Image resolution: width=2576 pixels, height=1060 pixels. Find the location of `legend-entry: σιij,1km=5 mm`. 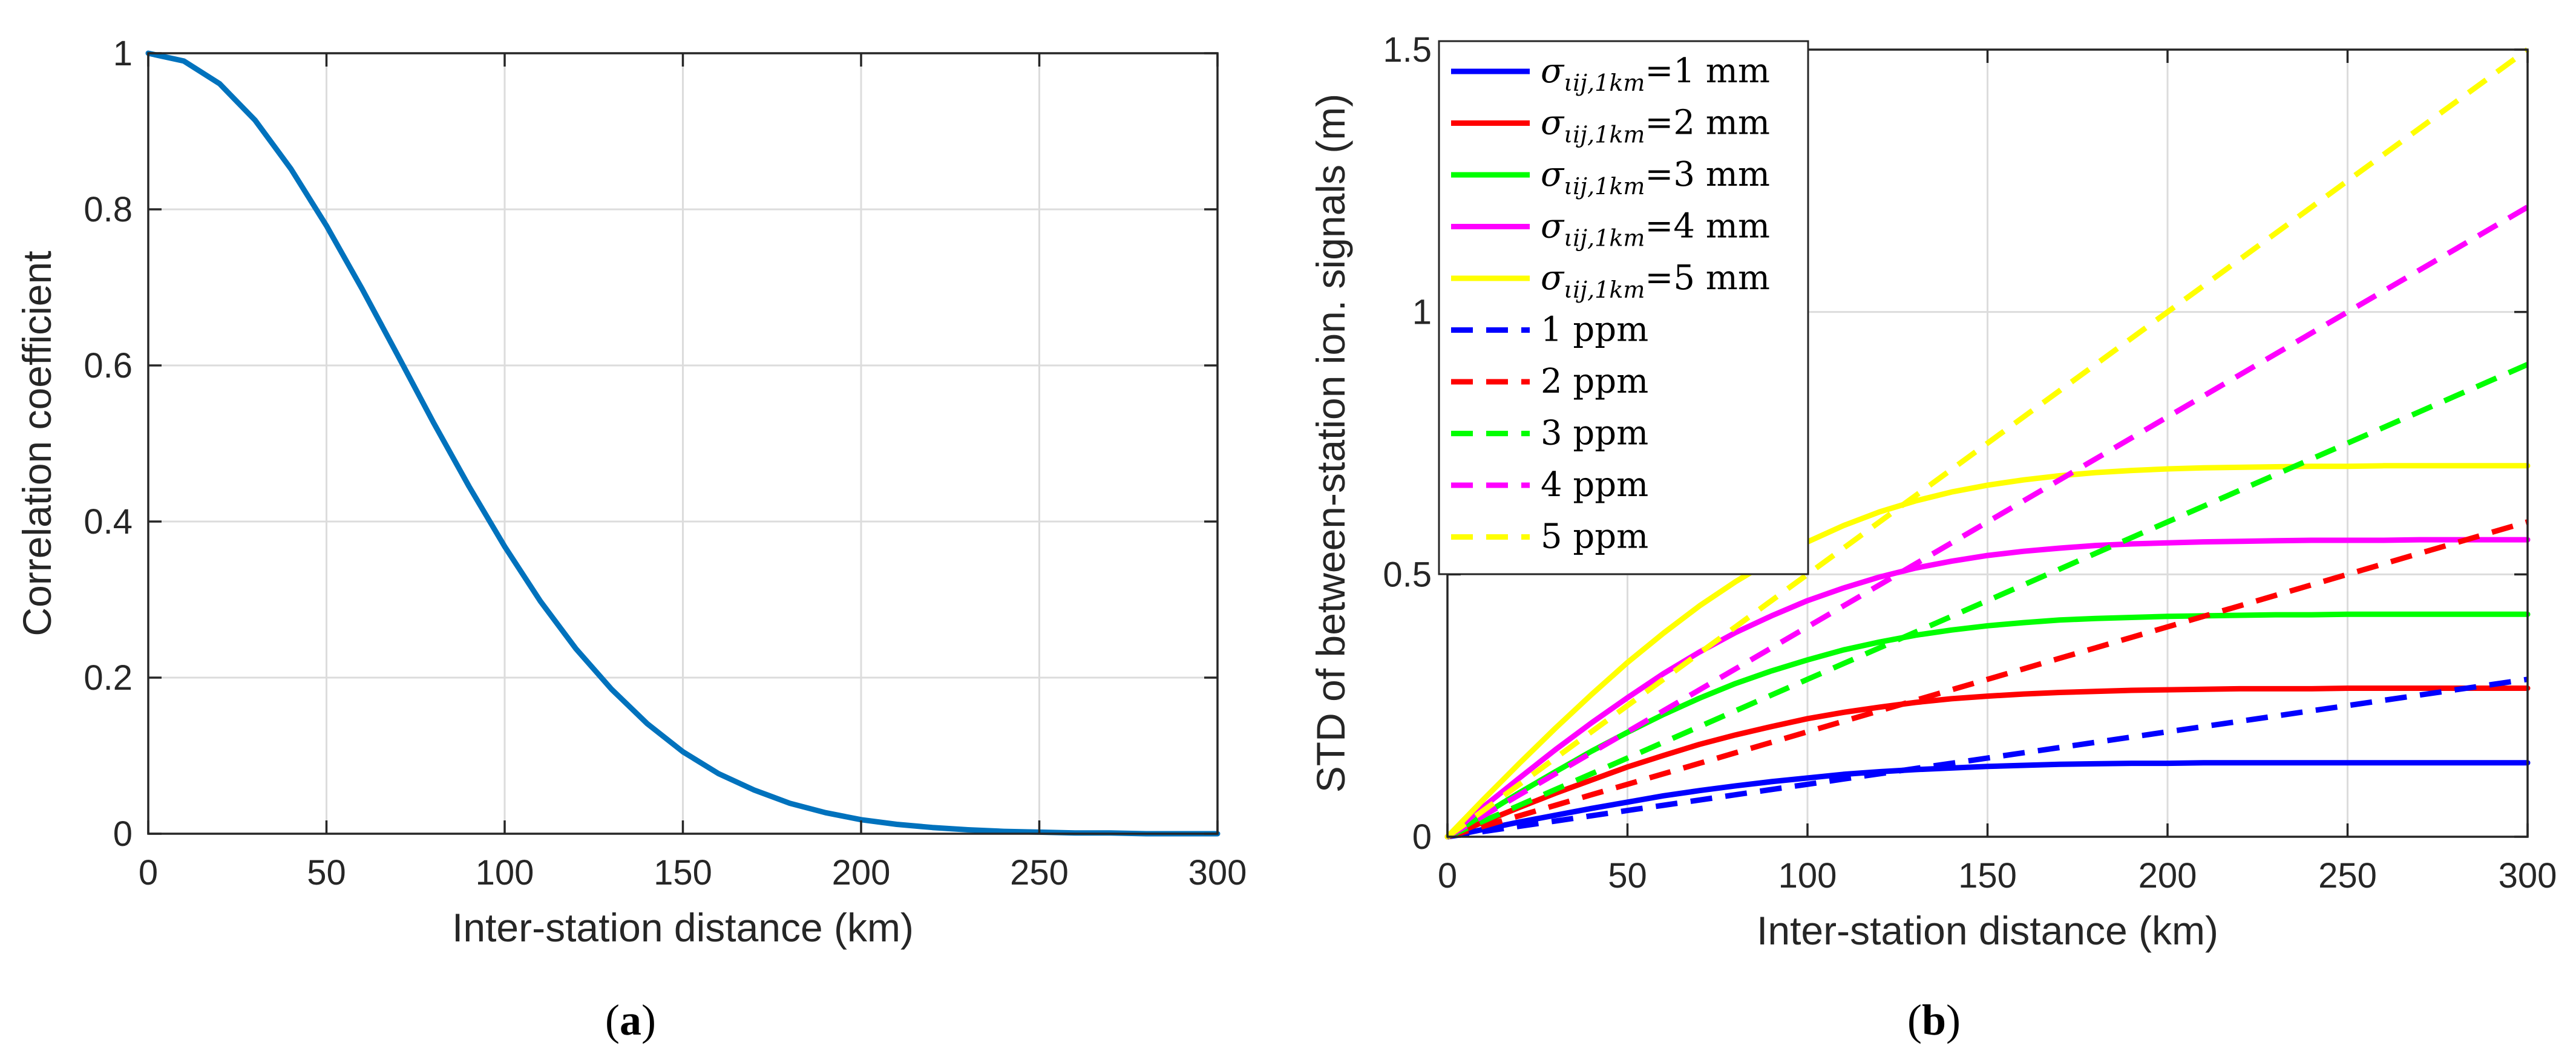

legend-entry: σιij,1km=5 mm is located at coordinates (1655, 281).